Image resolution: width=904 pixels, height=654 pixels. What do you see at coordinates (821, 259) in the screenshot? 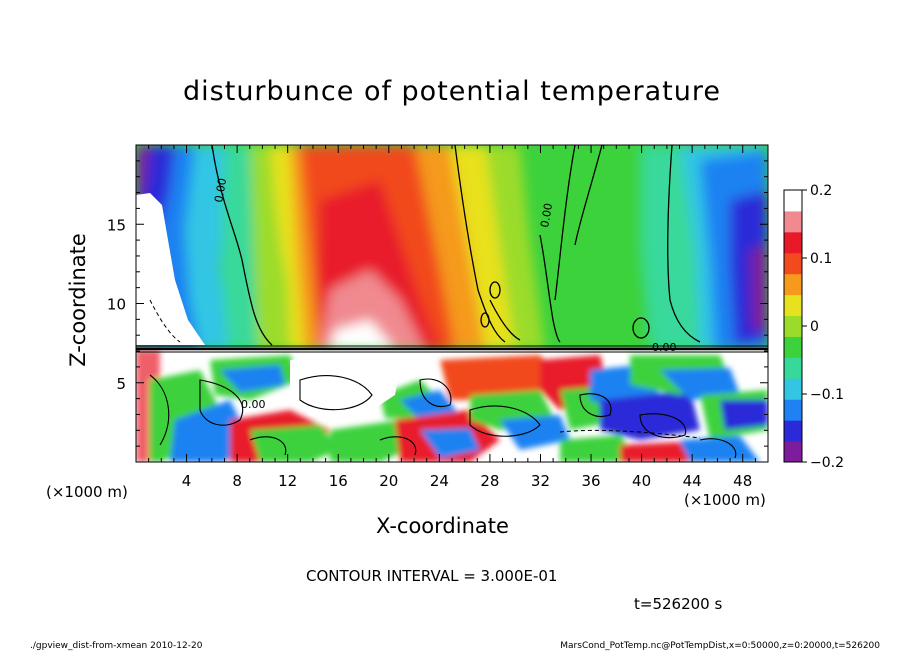
I see `colorbar-tick-label: 0.1` at bounding box center [821, 259].